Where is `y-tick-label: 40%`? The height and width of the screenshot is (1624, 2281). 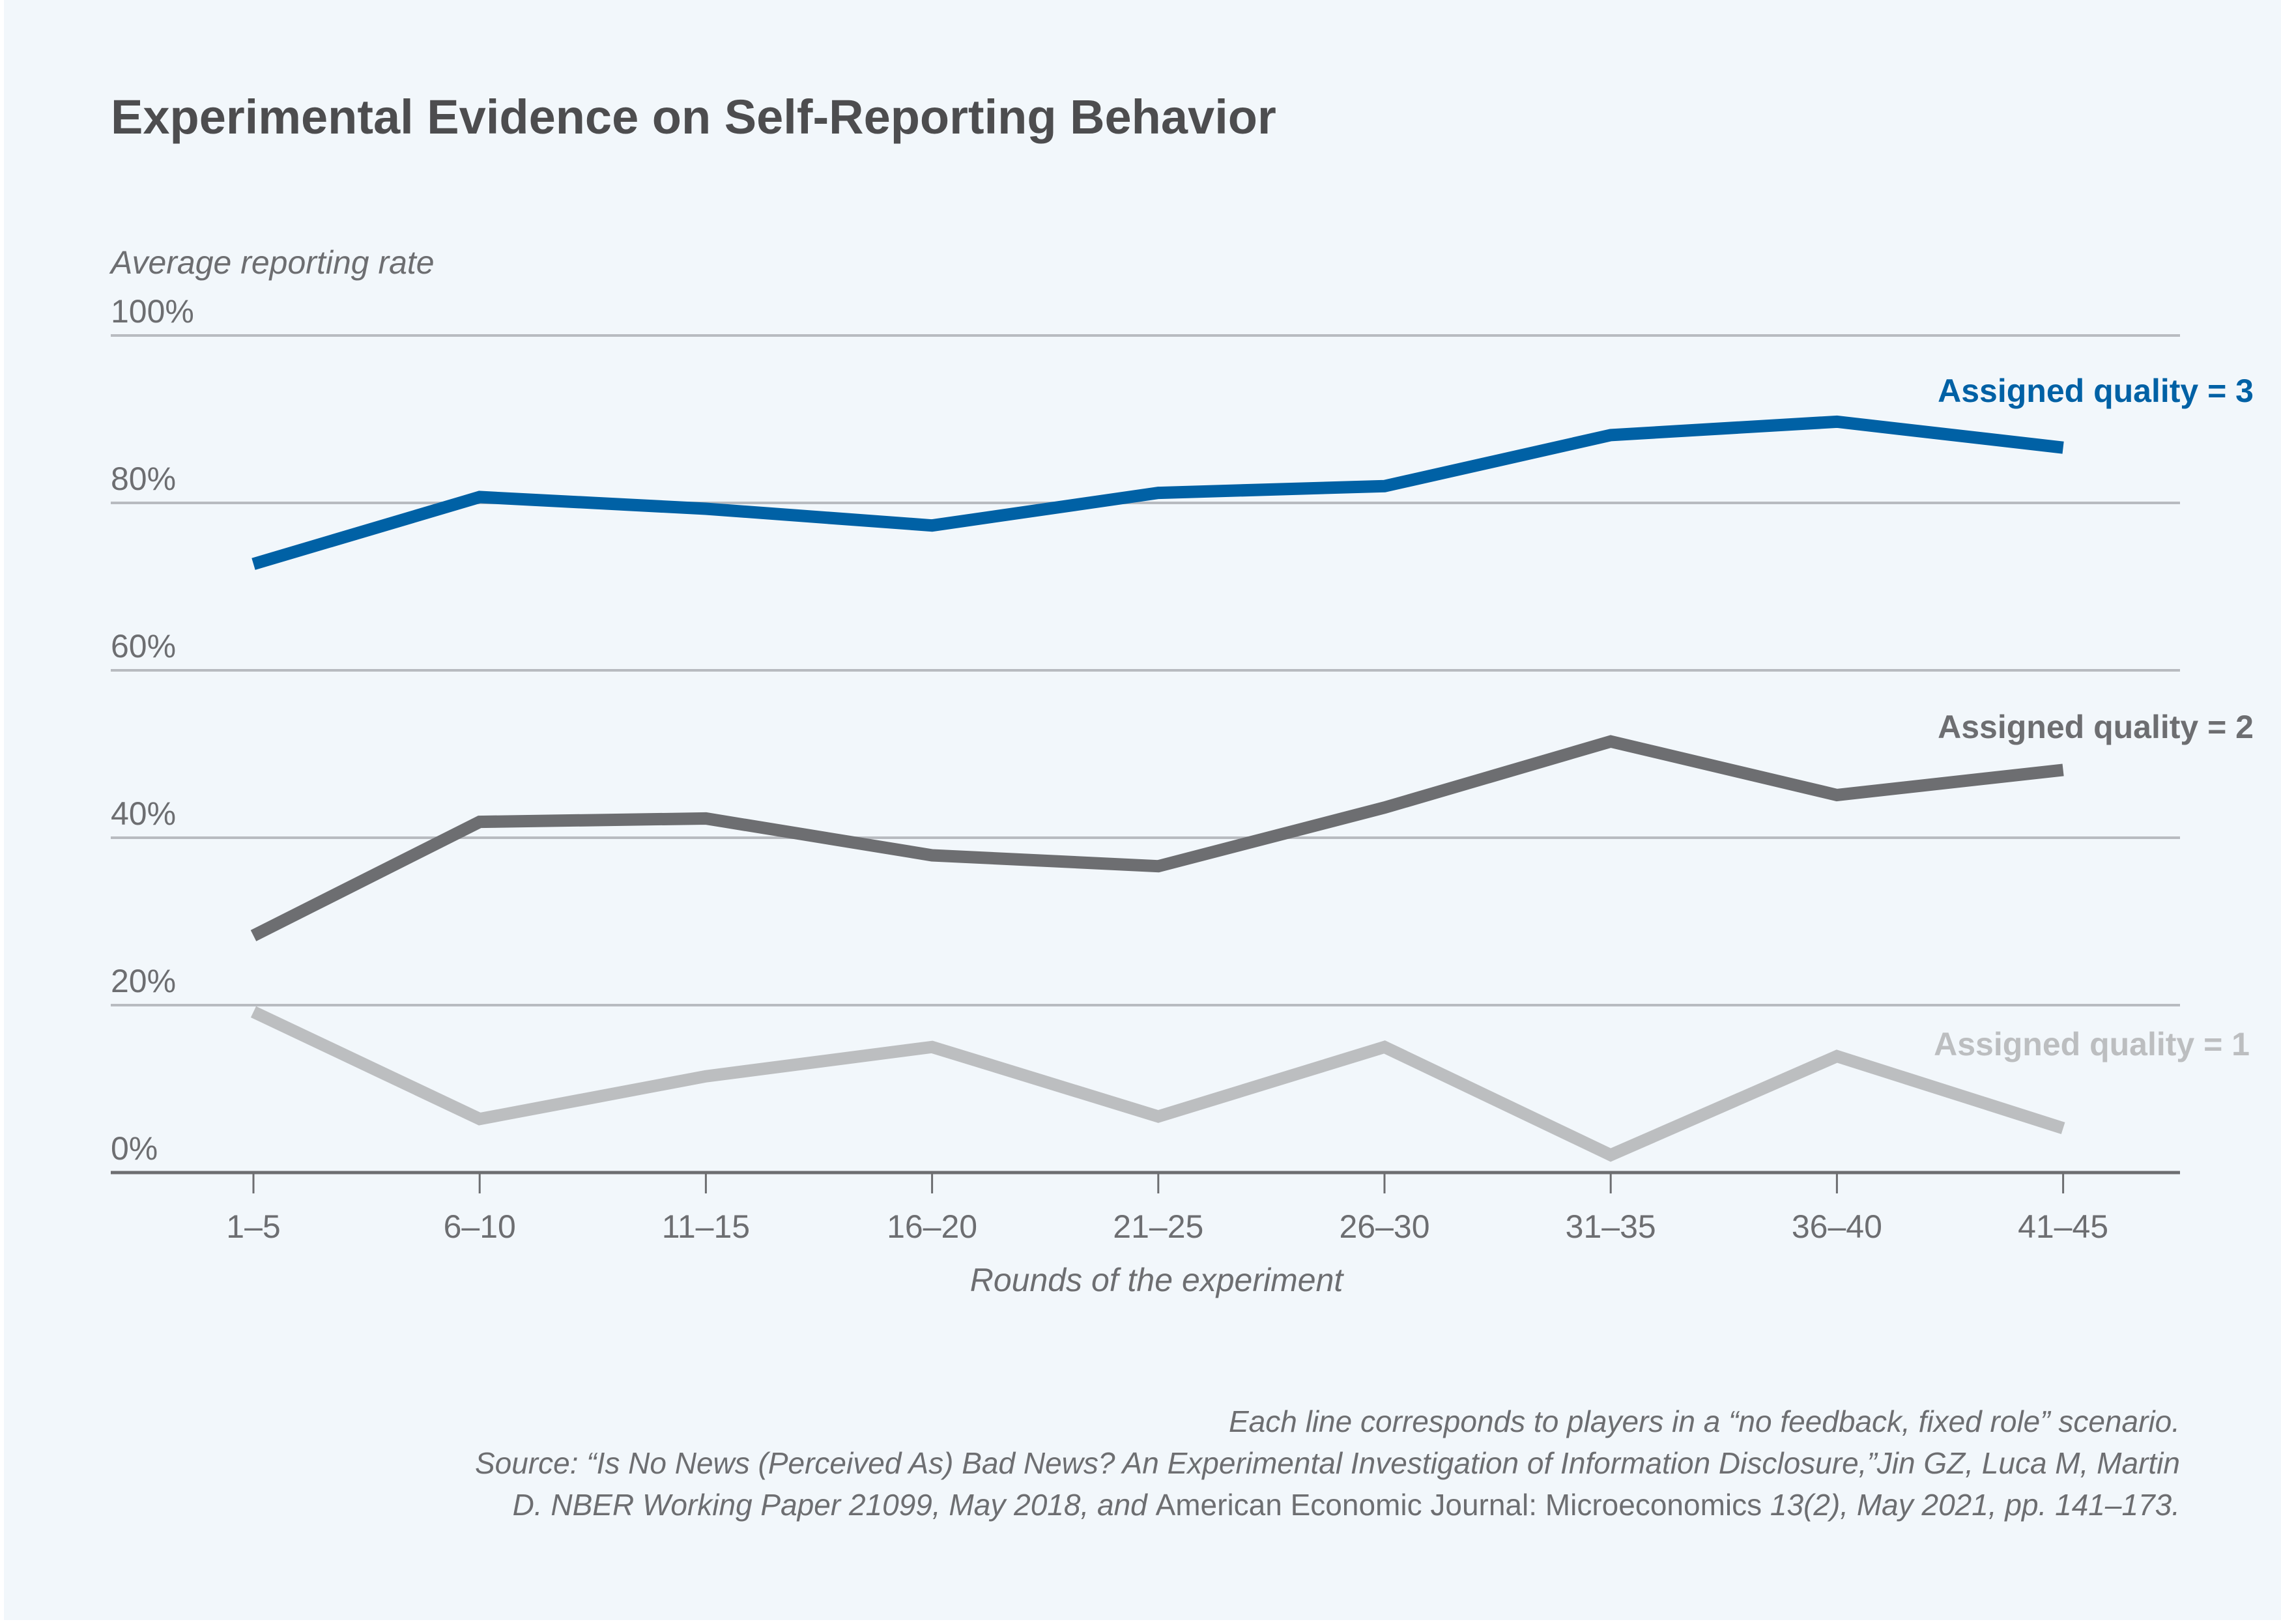
y-tick-label: 40% is located at coordinates (143, 814).